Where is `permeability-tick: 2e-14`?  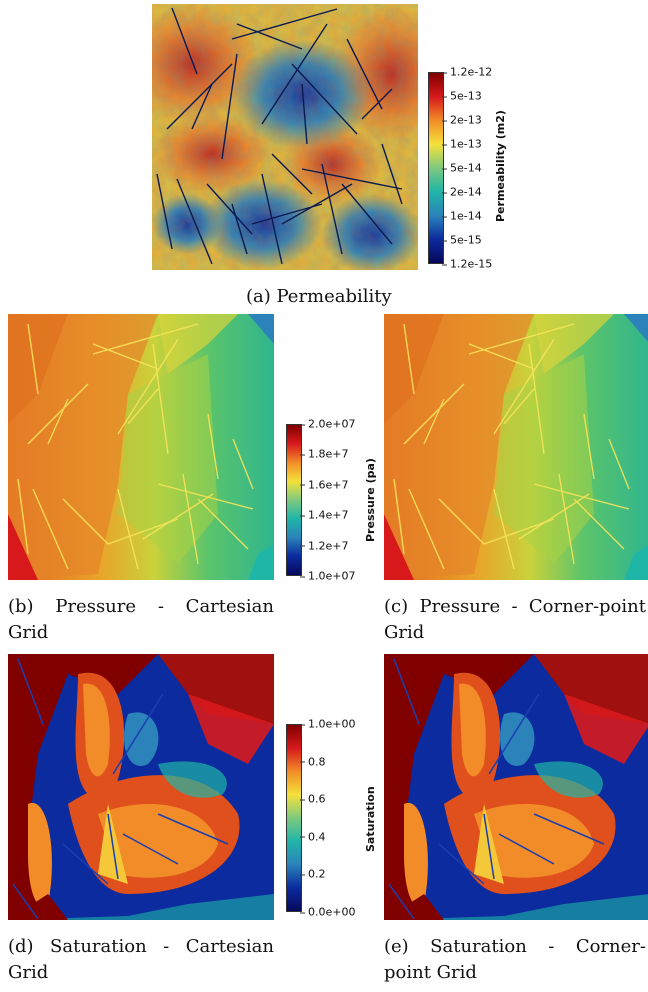 permeability-tick: 2e-14 is located at coordinates (462, 192).